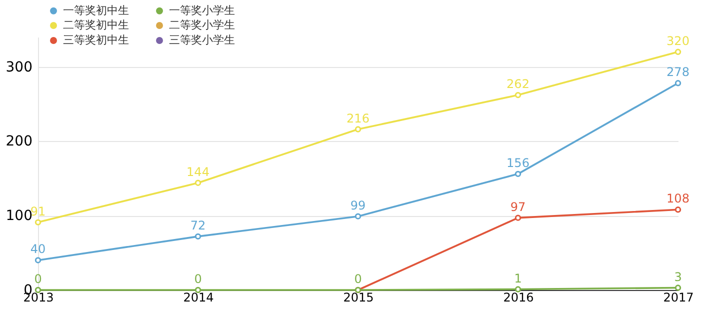 The width and height of the screenshot is (704, 318). What do you see at coordinates (202, 40) in the screenshot?
I see `legend-label: 三等奖小学生` at bounding box center [202, 40].